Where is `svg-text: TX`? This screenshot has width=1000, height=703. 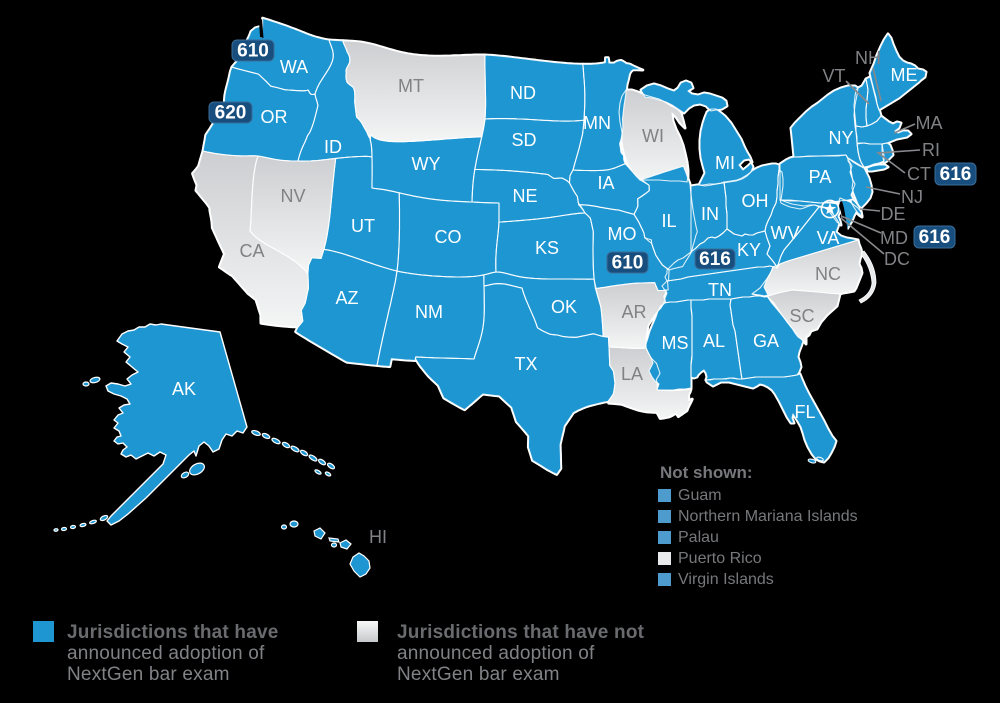 svg-text: TX is located at coordinates (525, 364).